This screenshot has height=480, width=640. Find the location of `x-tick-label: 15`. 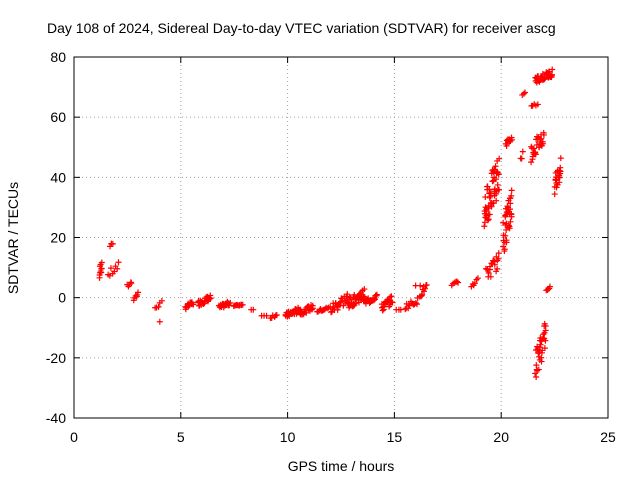

x-tick-label: 15 is located at coordinates (395, 437).